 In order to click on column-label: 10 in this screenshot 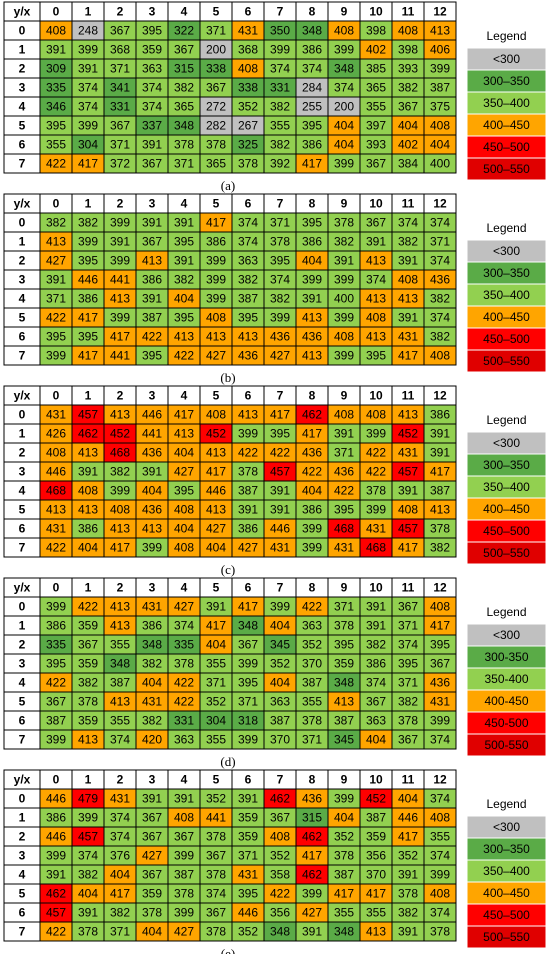, I will do `click(376, 12)`.